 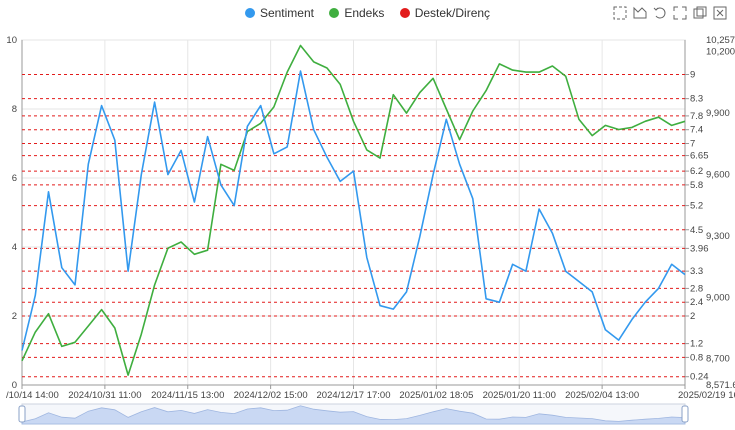 I want to click on legend-item-endeks: Endeks, so click(x=356, y=13).